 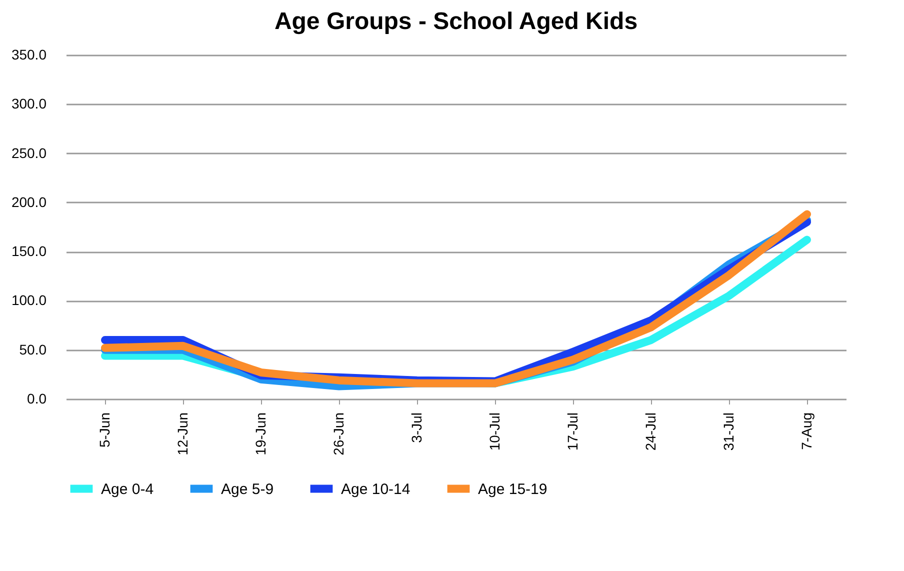 What do you see at coordinates (375, 489) in the screenshot?
I see `legend-label: Age 10-14` at bounding box center [375, 489].